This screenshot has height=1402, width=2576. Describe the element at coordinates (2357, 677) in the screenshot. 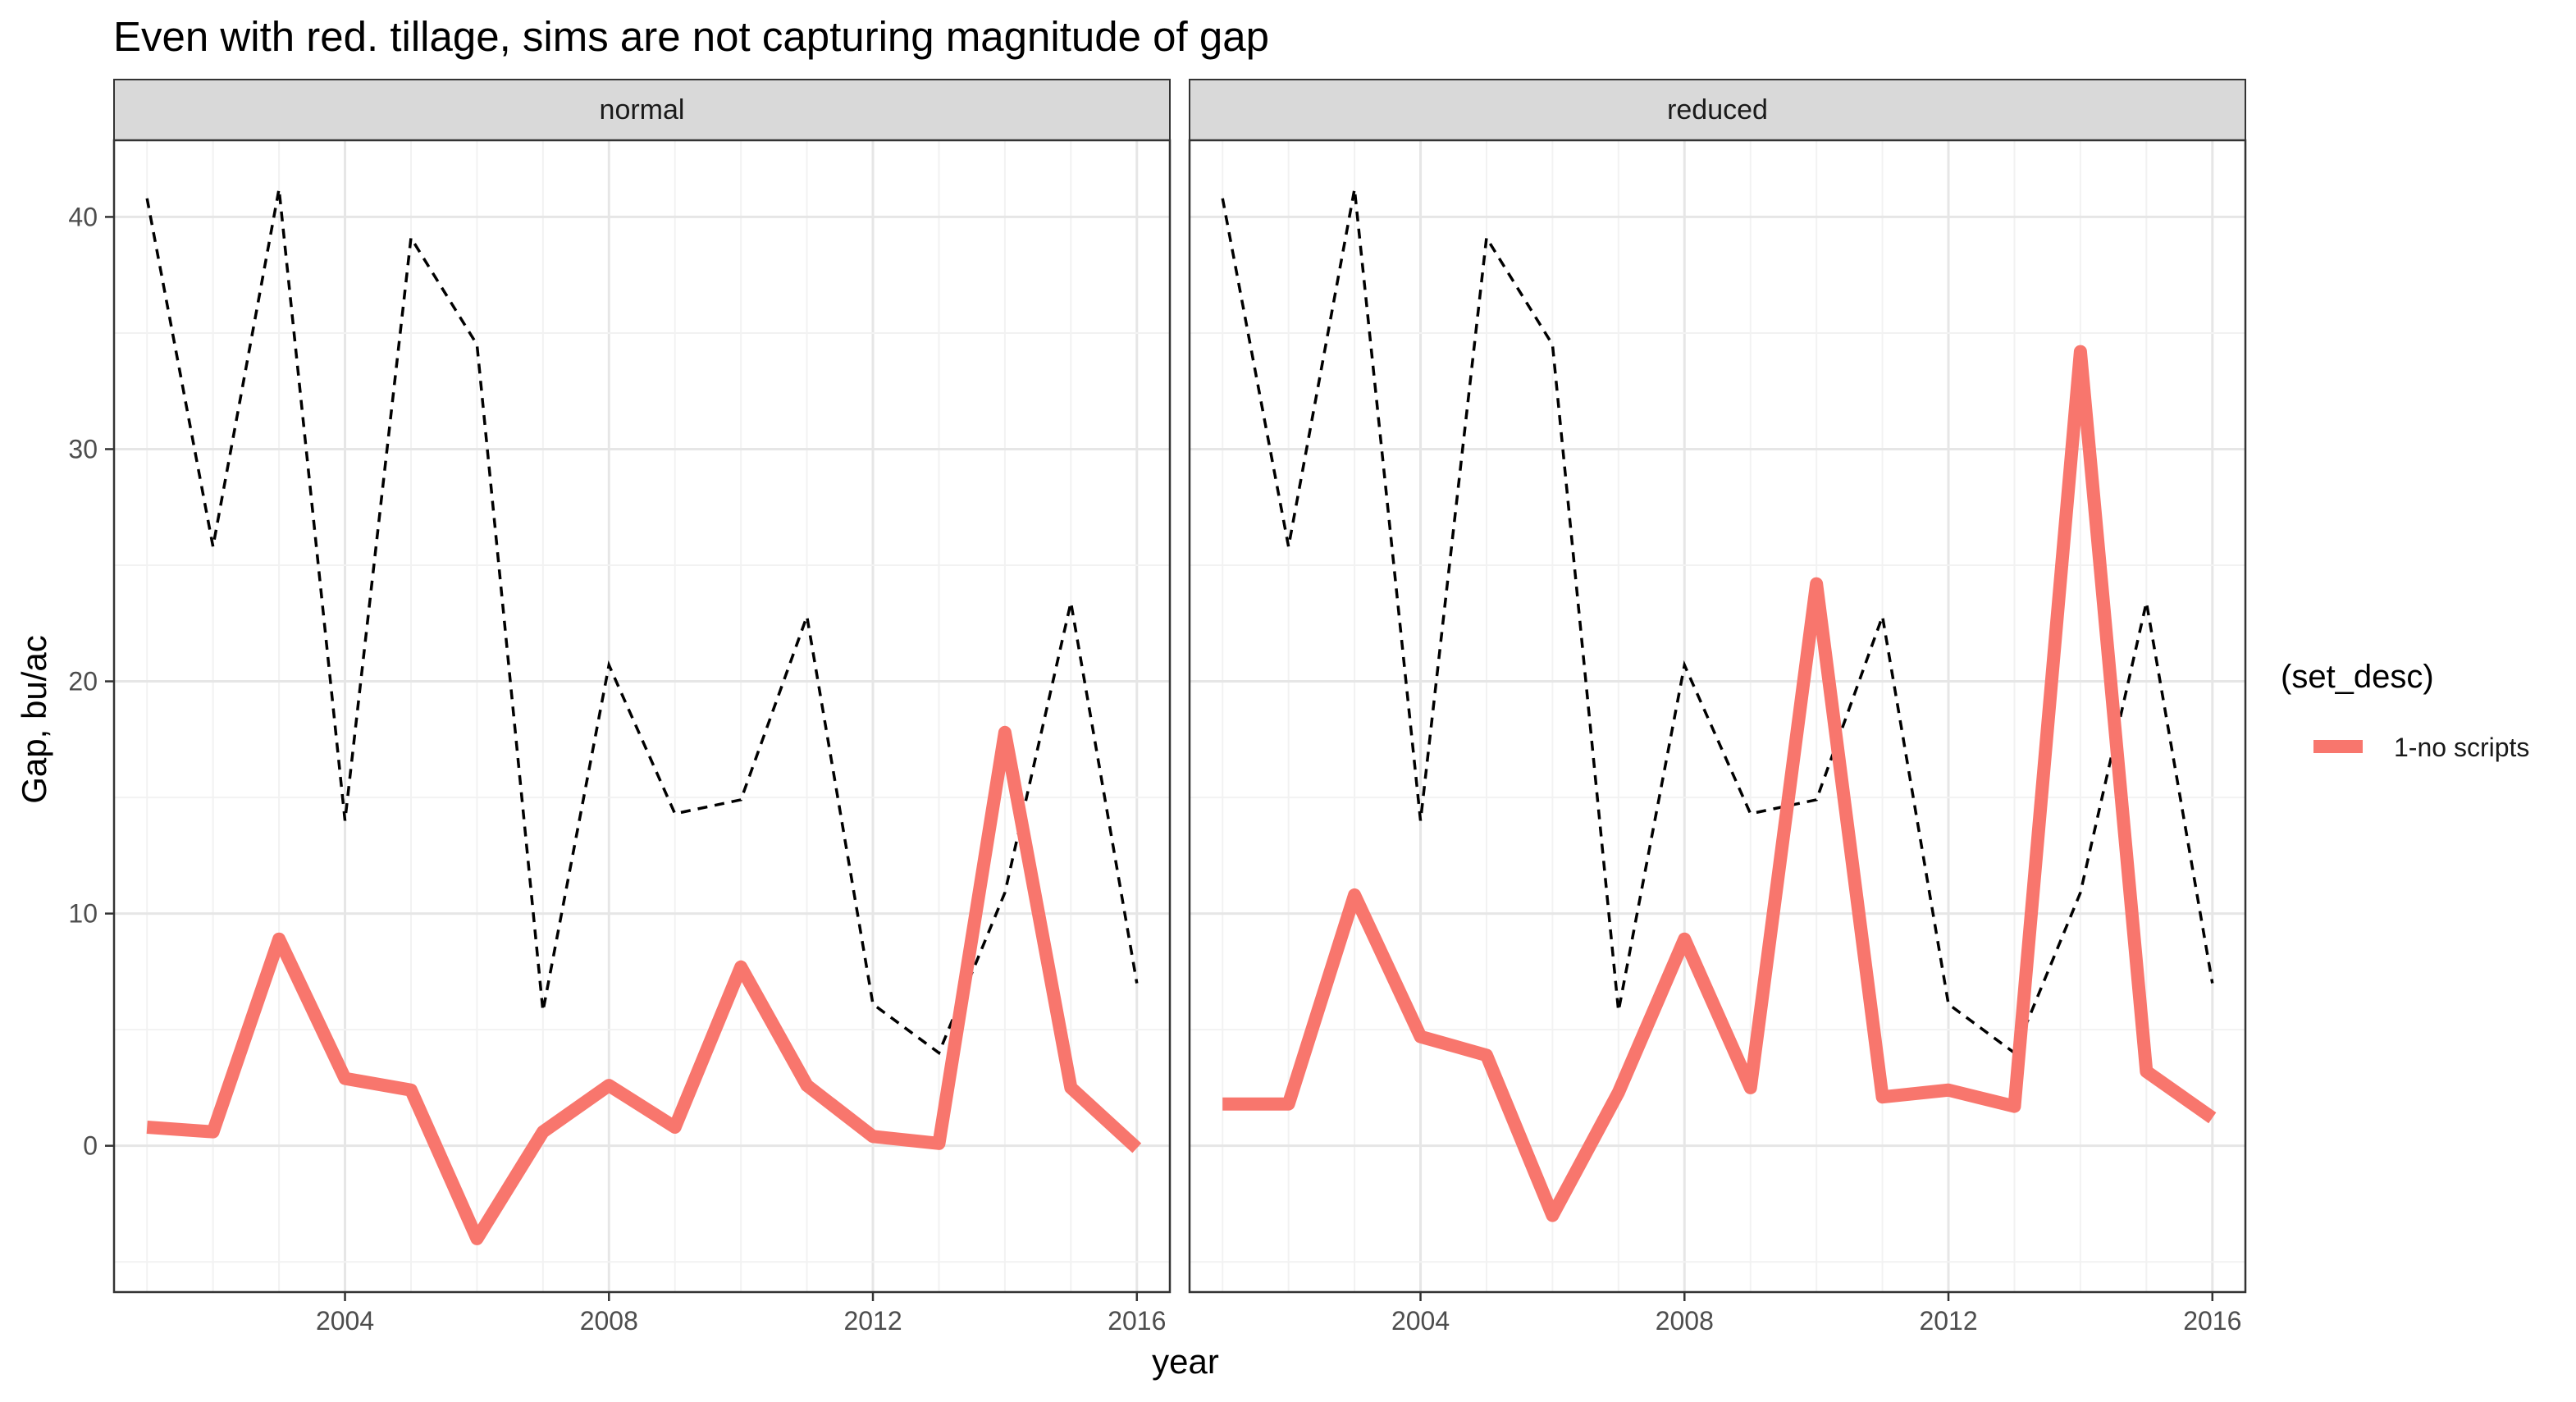

I see `legend-title: (set_desc)` at that location.